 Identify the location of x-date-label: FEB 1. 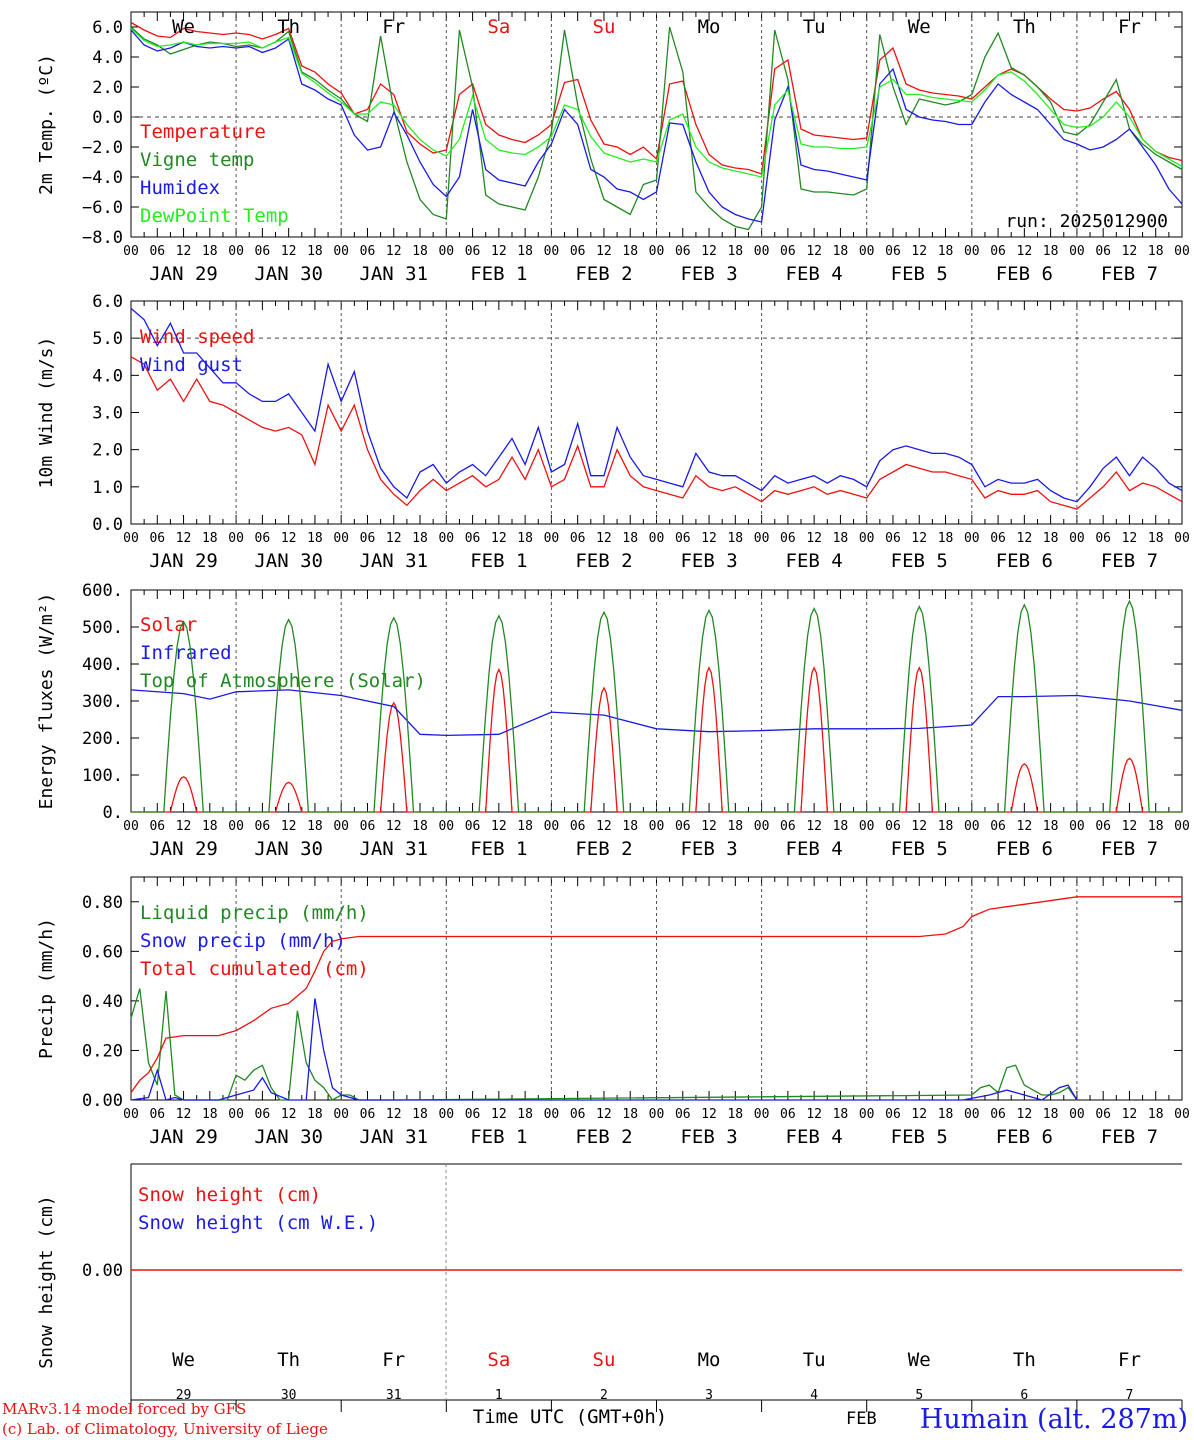
(498, 1137).